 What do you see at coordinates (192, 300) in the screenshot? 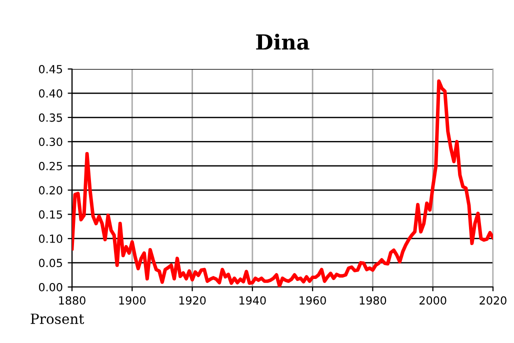
I see `x-tick-label: 1920` at bounding box center [192, 300].